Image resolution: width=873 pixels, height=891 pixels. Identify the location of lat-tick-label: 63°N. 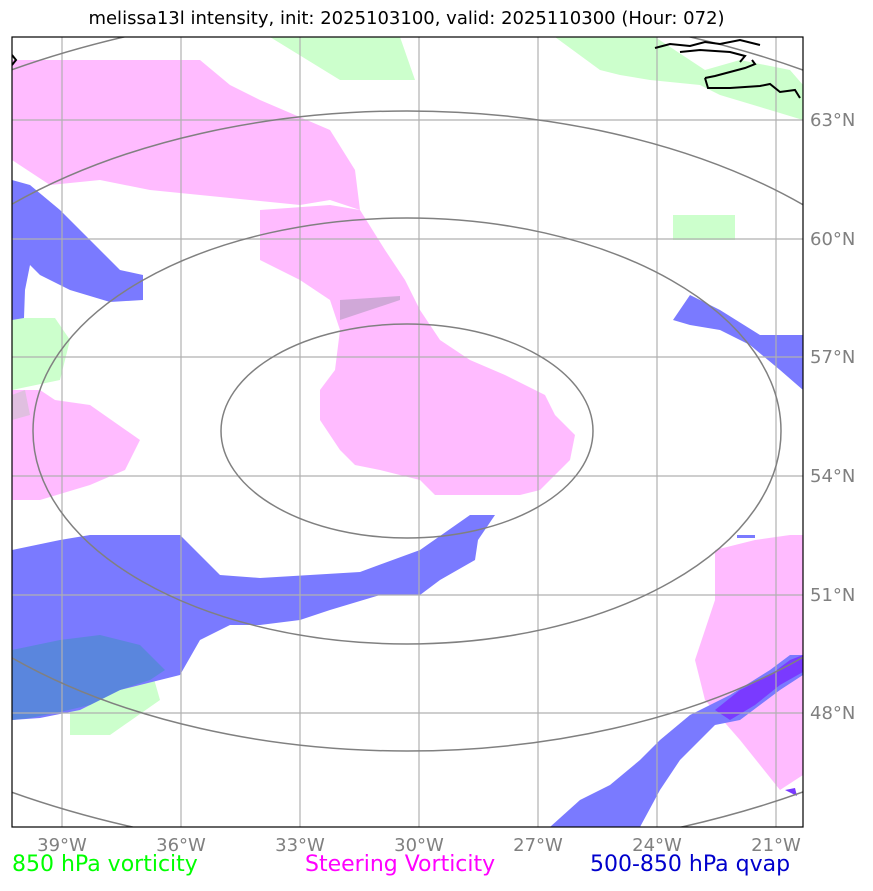
(832, 120).